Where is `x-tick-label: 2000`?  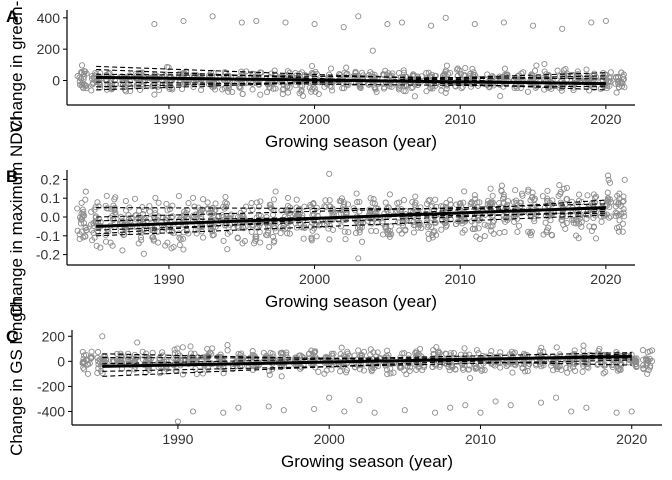
x-tick-label: 2000 is located at coordinates (314, 279).